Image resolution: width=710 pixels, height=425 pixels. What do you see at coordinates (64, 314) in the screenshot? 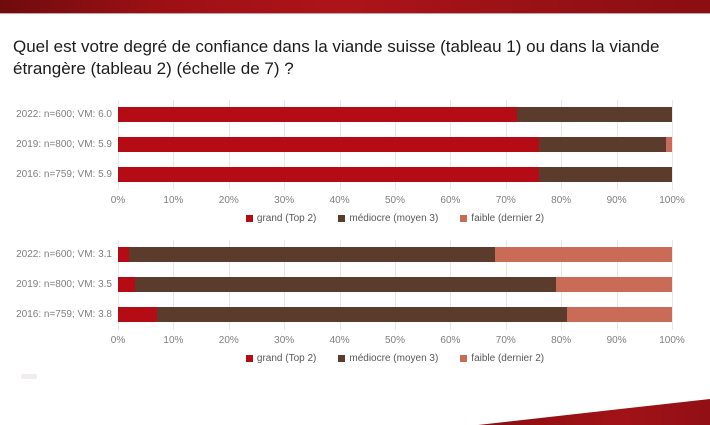
I see `category-label: 2016: n=759; VM: 3.8` at bounding box center [64, 314].